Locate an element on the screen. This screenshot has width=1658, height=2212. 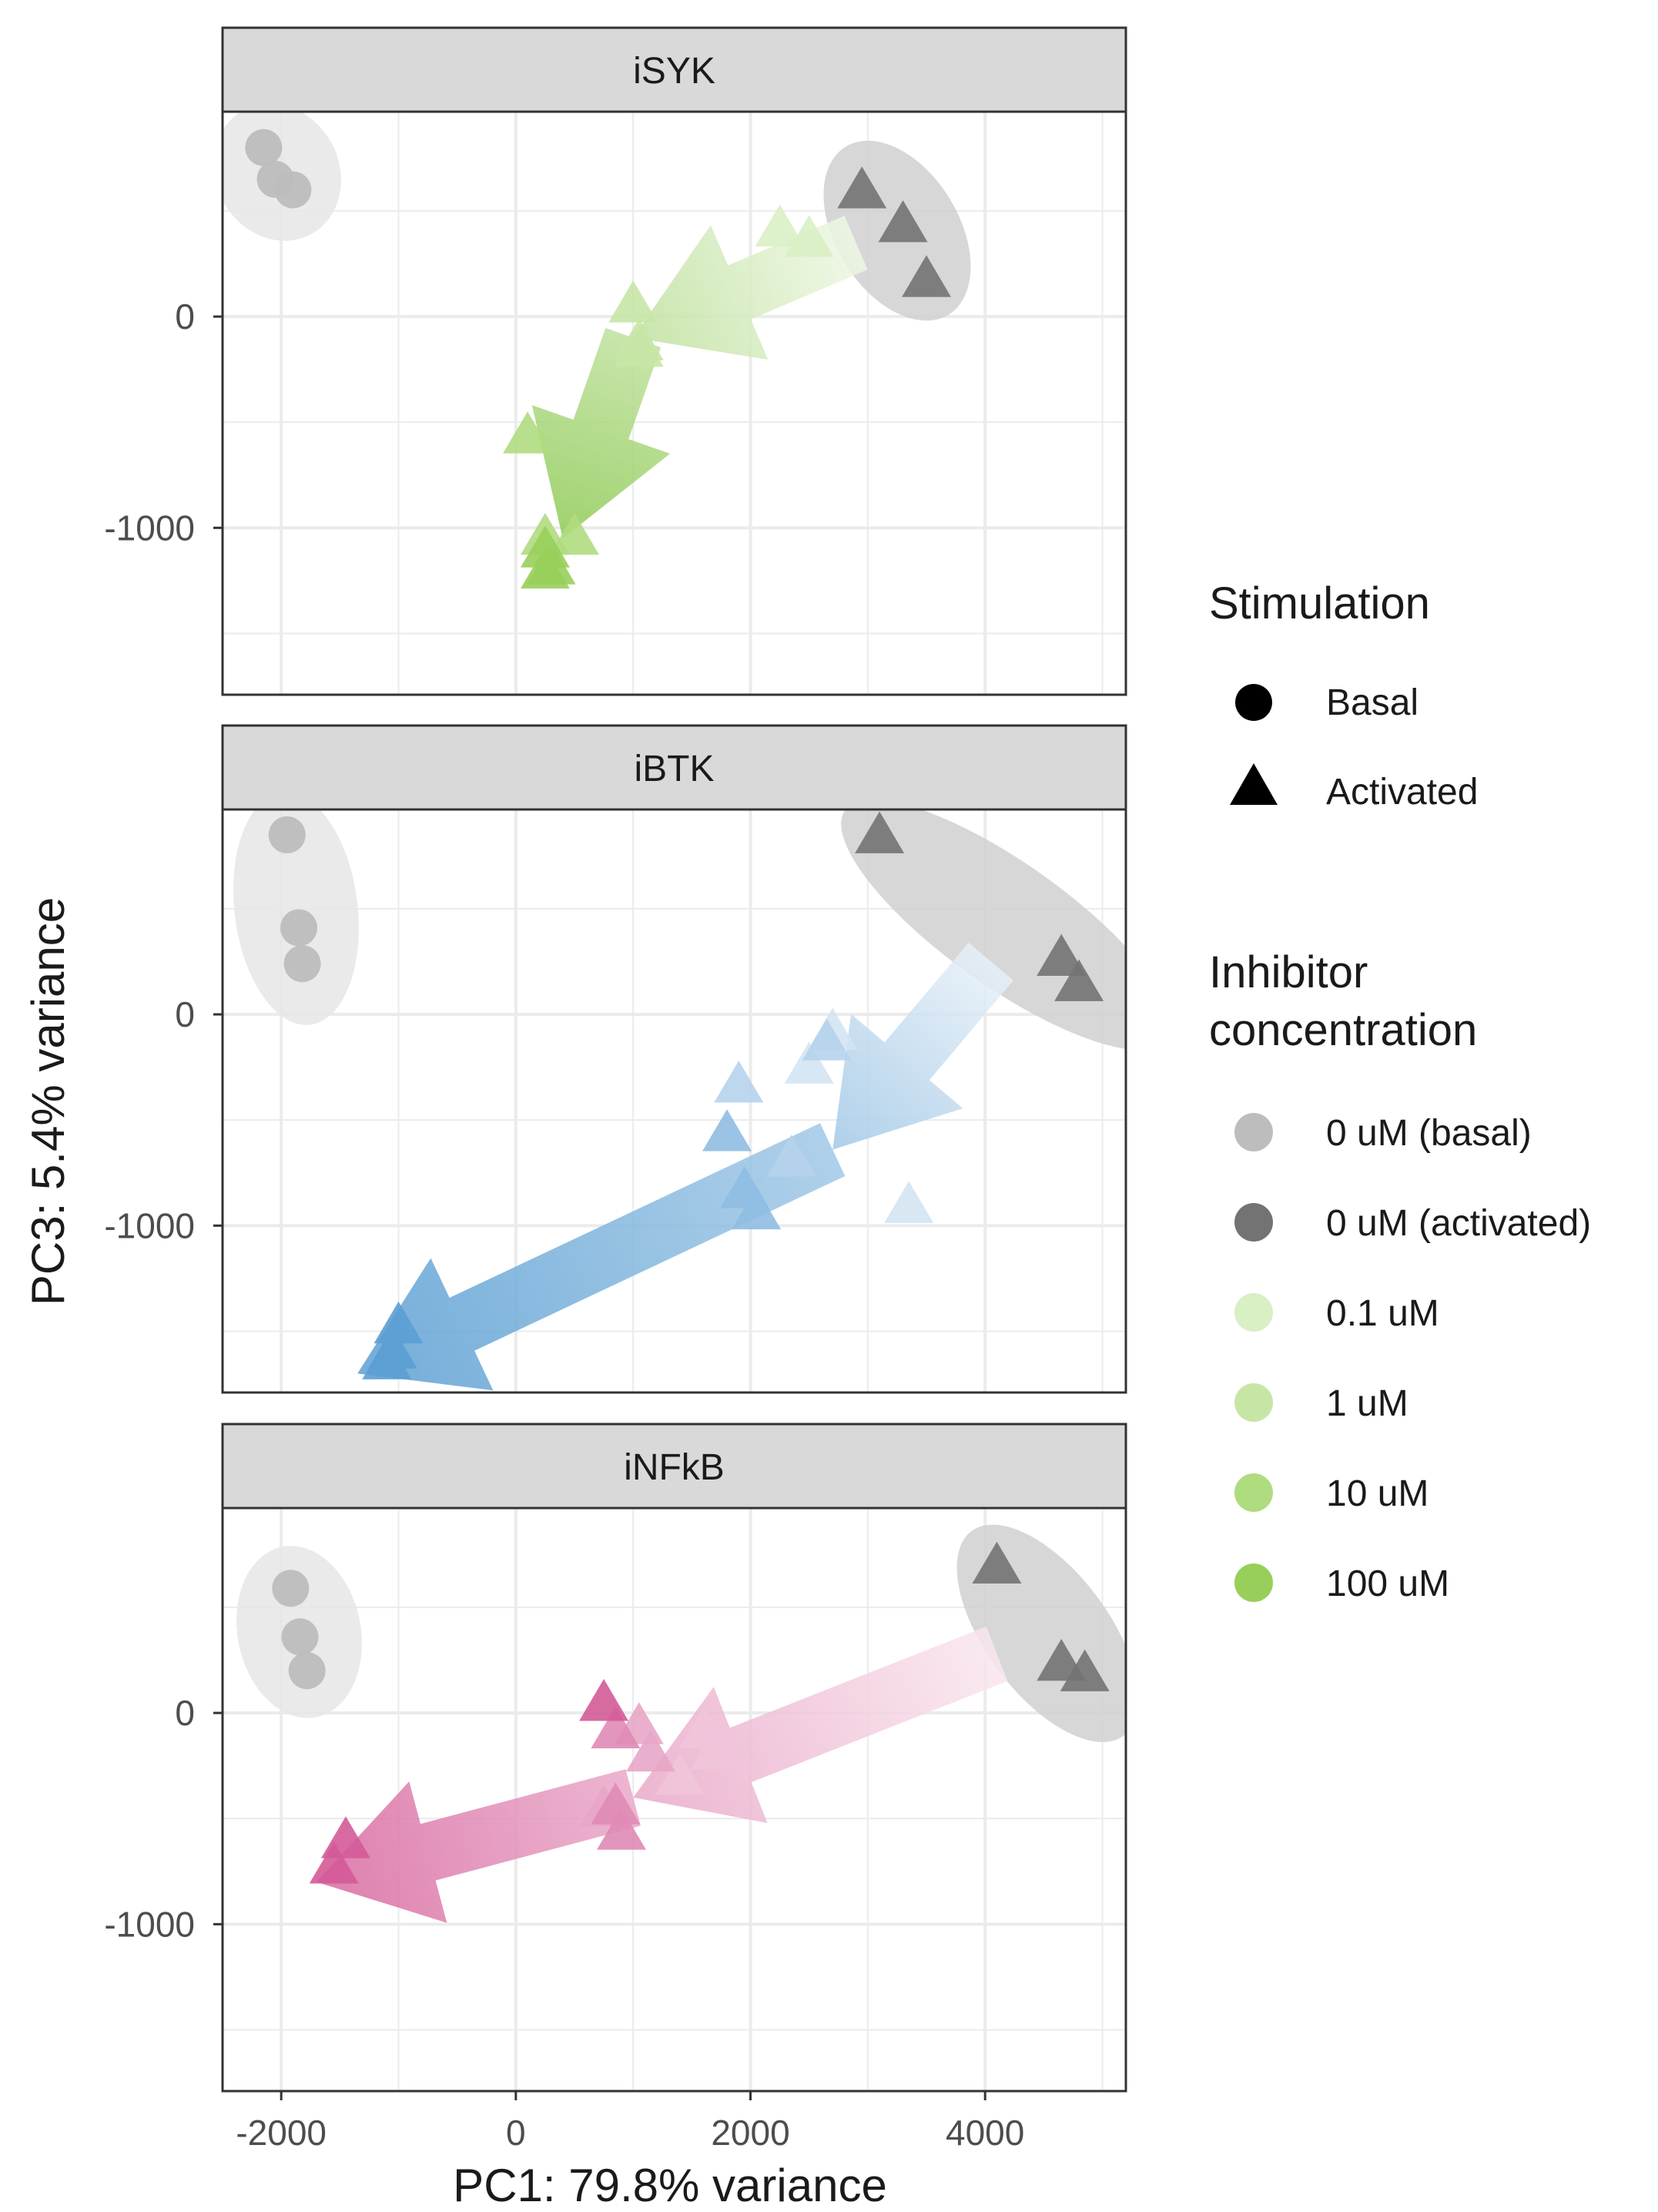
basal-ellipse is located at coordinates (296, 917).